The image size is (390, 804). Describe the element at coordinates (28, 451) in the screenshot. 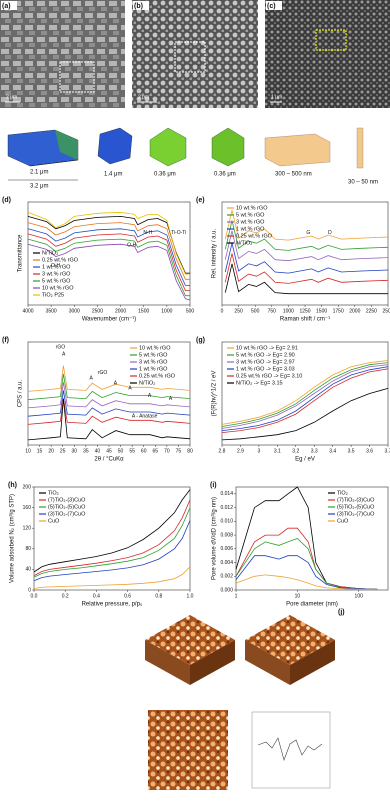

I see `x-tick-label: 10` at that location.